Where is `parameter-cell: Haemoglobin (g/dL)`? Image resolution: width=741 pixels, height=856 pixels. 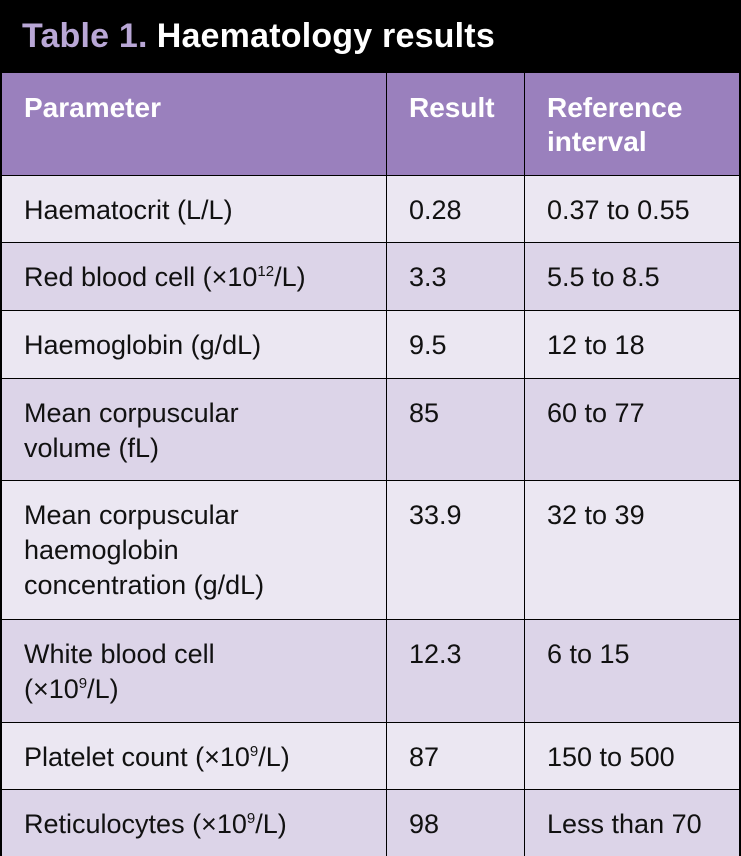
parameter-cell: Haemoglobin (g/dL) is located at coordinates (194, 344).